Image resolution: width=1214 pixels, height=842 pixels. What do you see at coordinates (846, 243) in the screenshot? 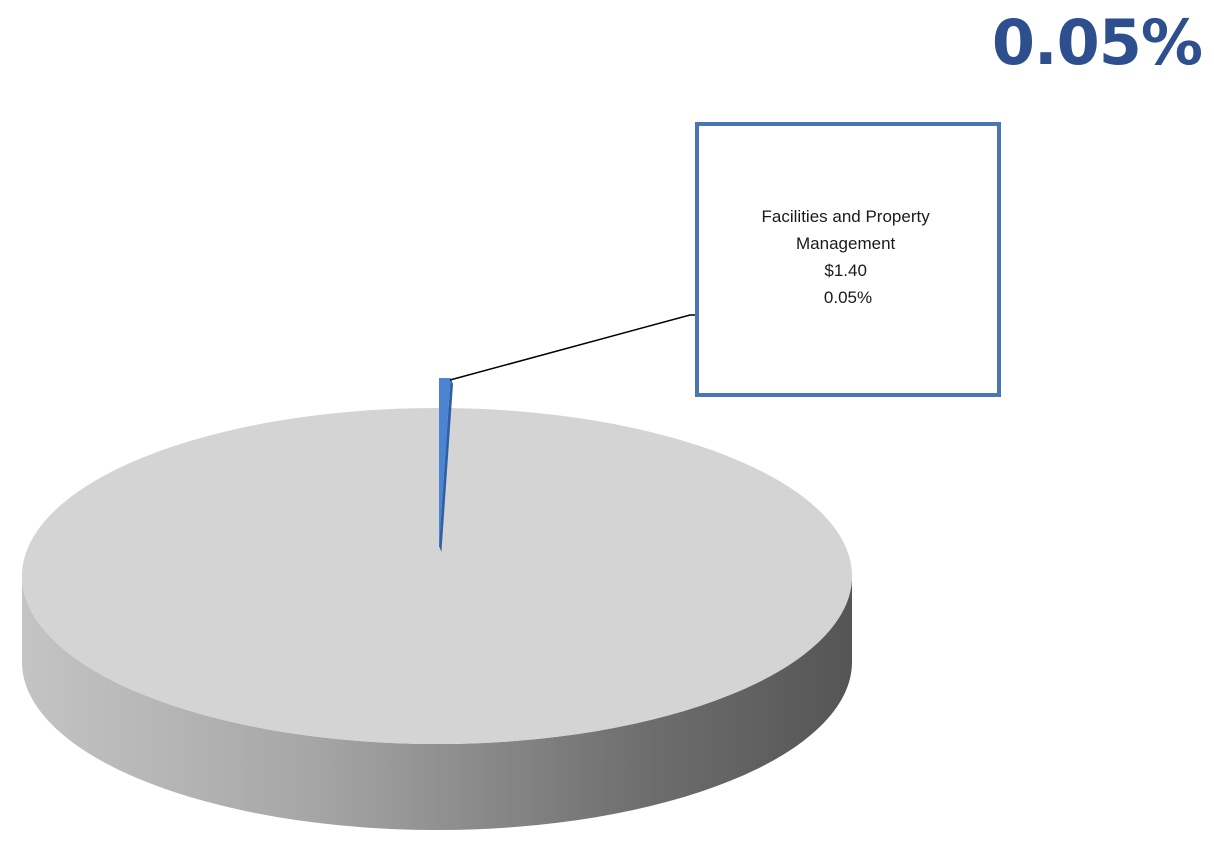
I see `callout-line-2: Management` at bounding box center [846, 243].